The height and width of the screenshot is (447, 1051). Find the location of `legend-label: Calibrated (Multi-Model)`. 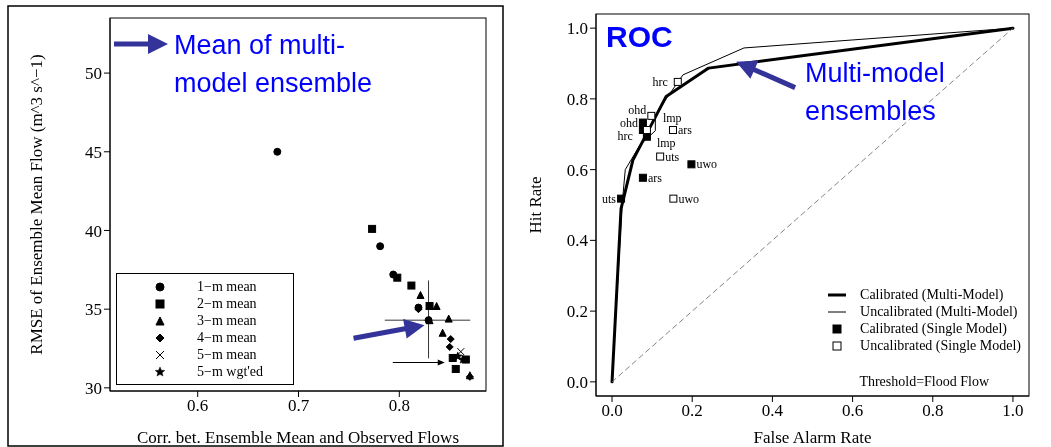

legend-label: Calibrated (Multi-Model) is located at coordinates (932, 294).